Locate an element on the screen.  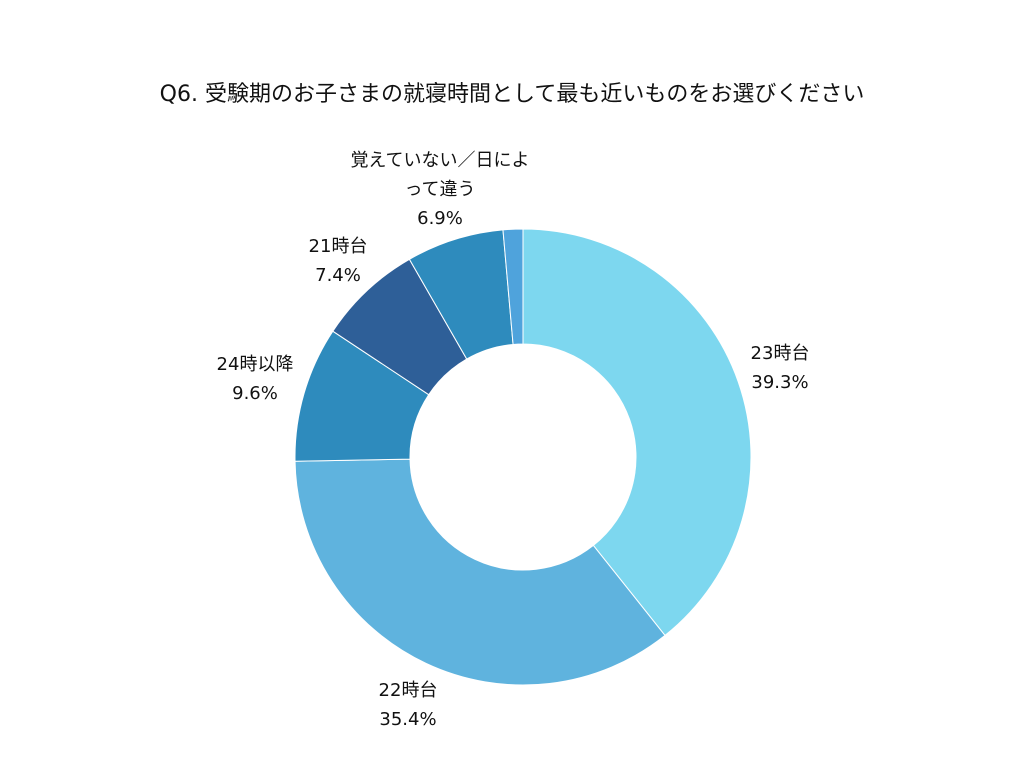
slice-name: 覚えていない／日によって違う is located at coordinates (440, 175).